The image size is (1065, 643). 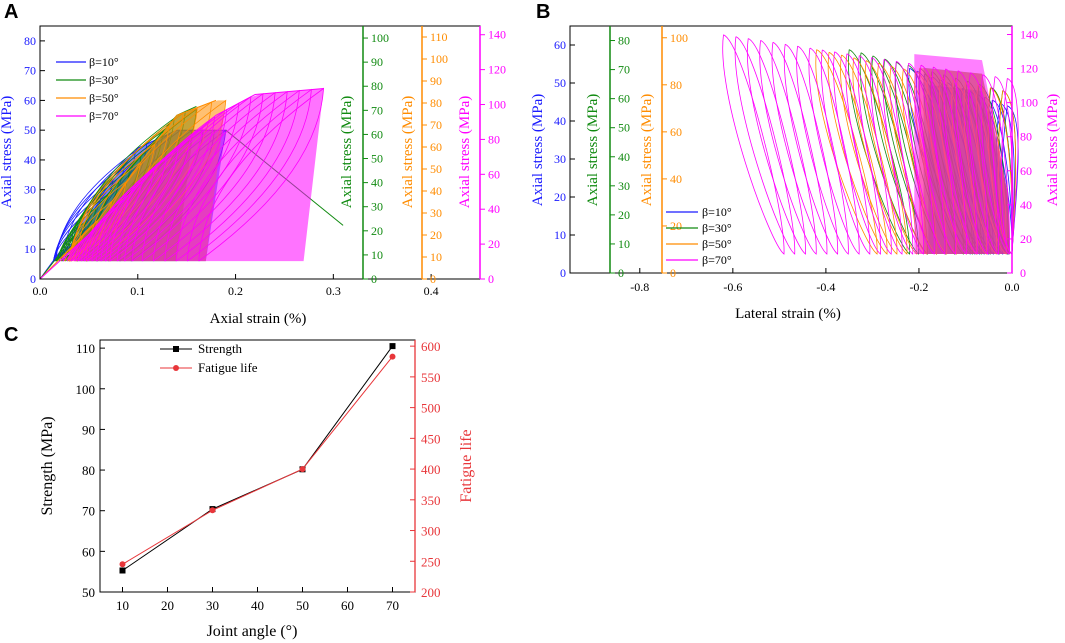 What do you see at coordinates (825, 287) in the screenshot?
I see `chart-b-xtick-label: -0.4` at bounding box center [825, 287].